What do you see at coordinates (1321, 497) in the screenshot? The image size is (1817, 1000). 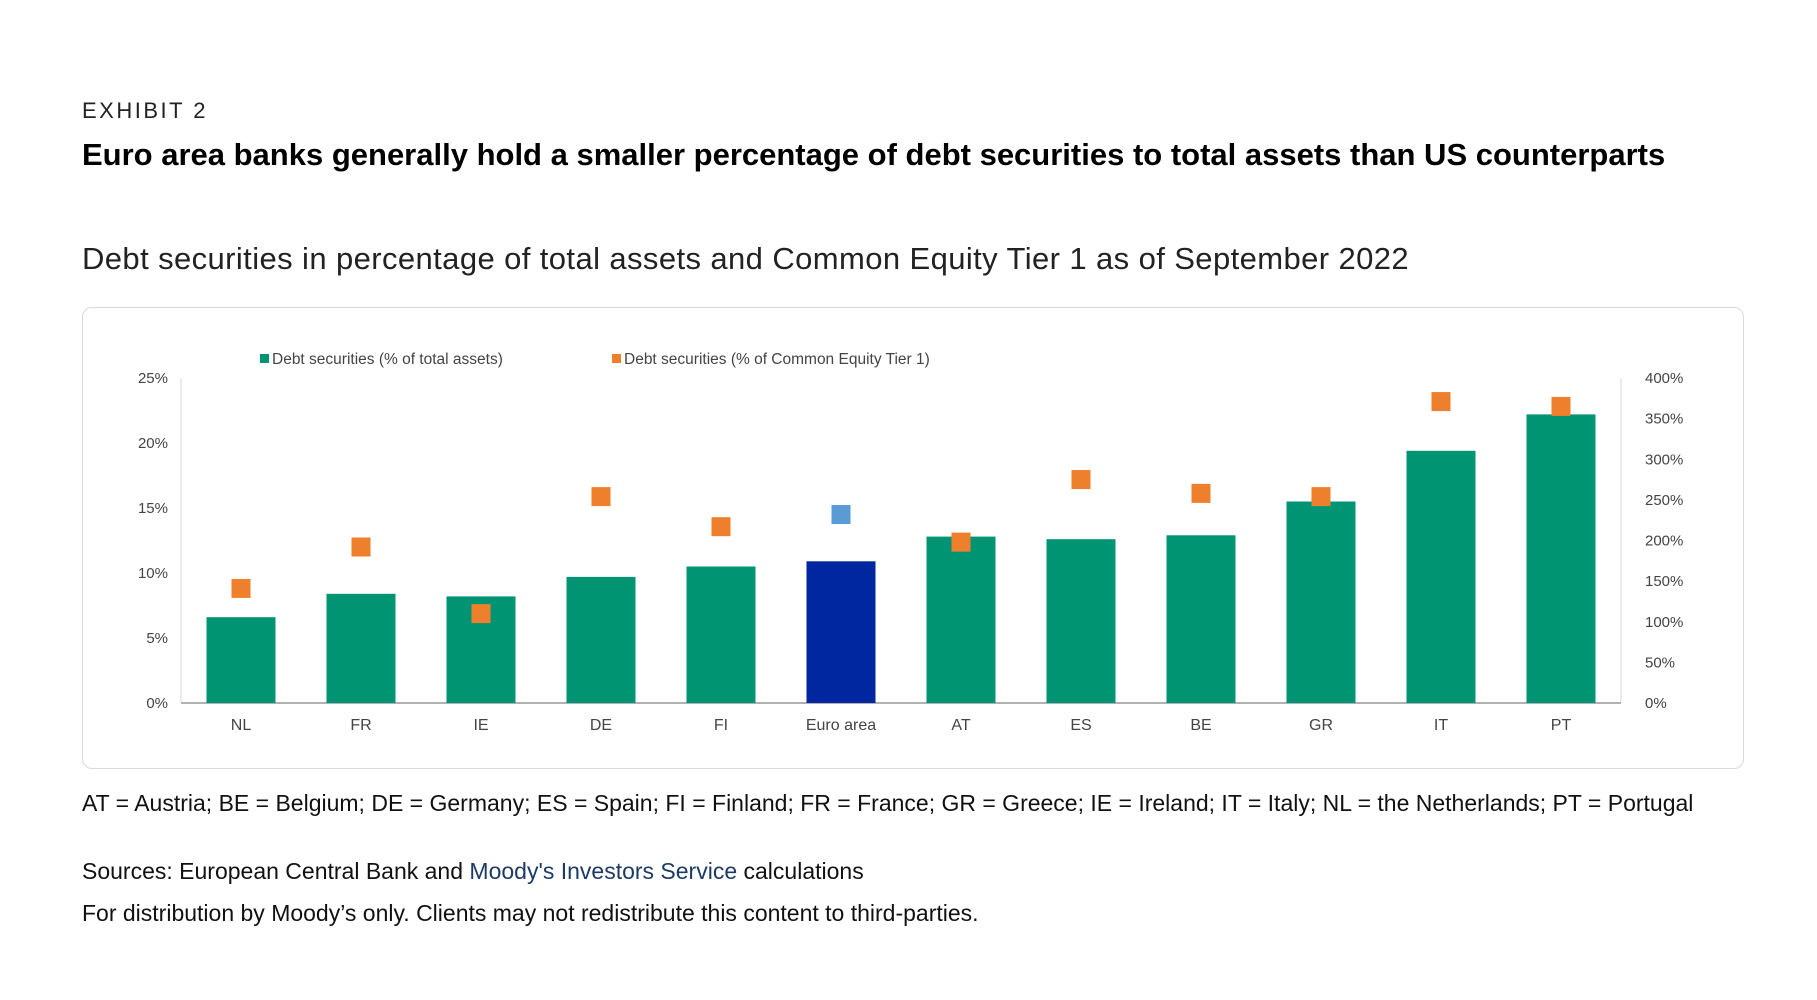 I see `marker-gr` at bounding box center [1321, 497].